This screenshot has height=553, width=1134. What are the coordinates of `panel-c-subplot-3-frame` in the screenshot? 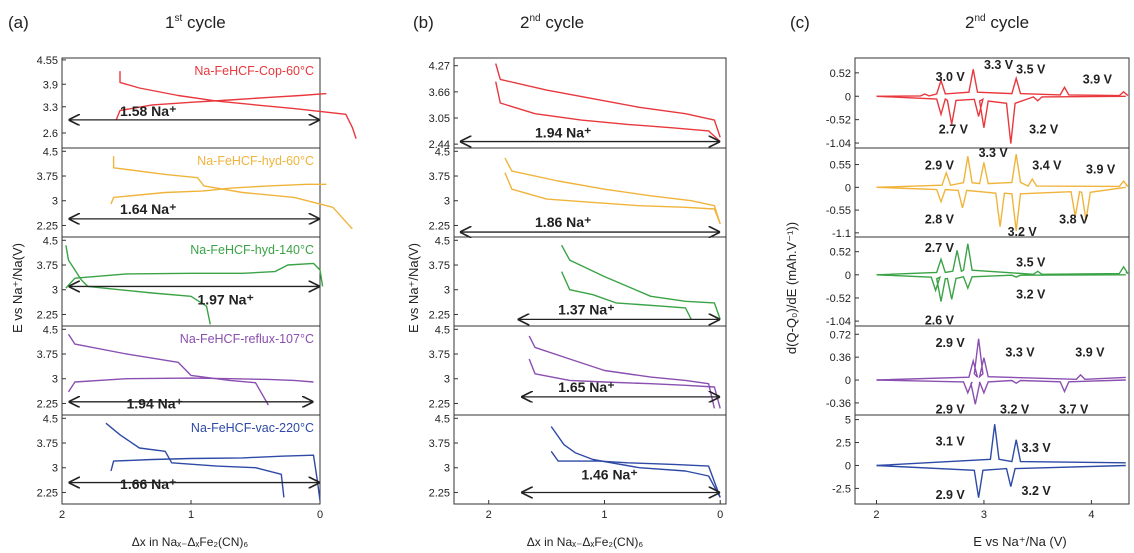 It's located at (992, 281).